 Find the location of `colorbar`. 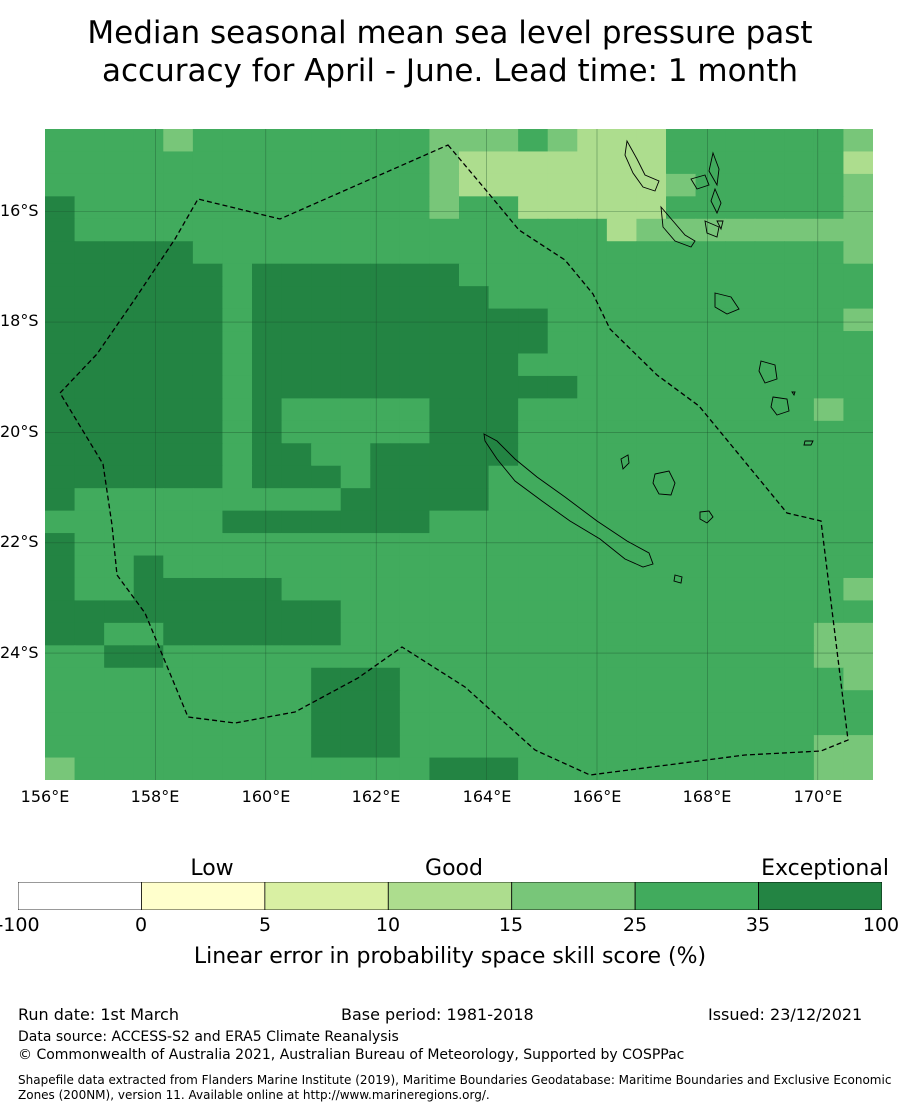

colorbar is located at coordinates (450, 896).